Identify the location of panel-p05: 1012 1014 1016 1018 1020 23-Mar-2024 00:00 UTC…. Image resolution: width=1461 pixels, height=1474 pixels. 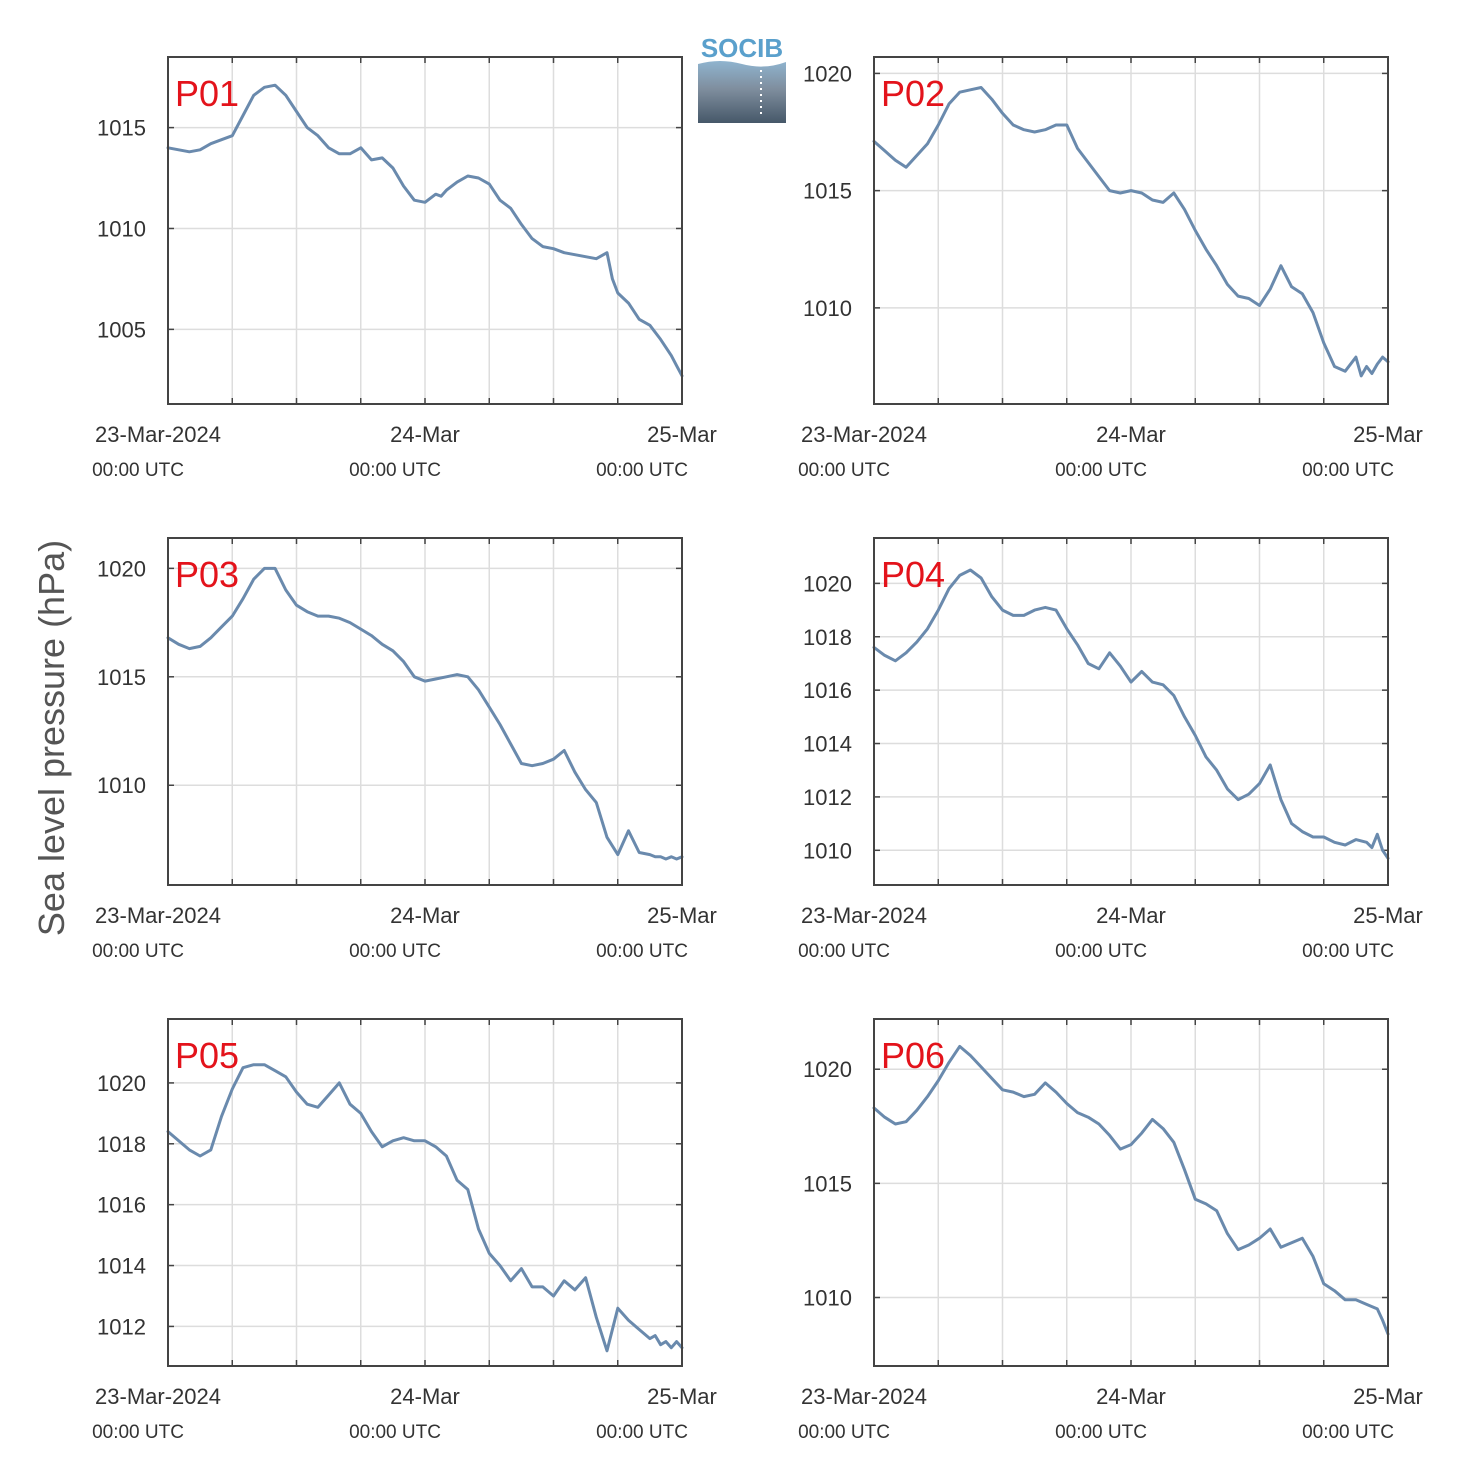
(404, 1230).